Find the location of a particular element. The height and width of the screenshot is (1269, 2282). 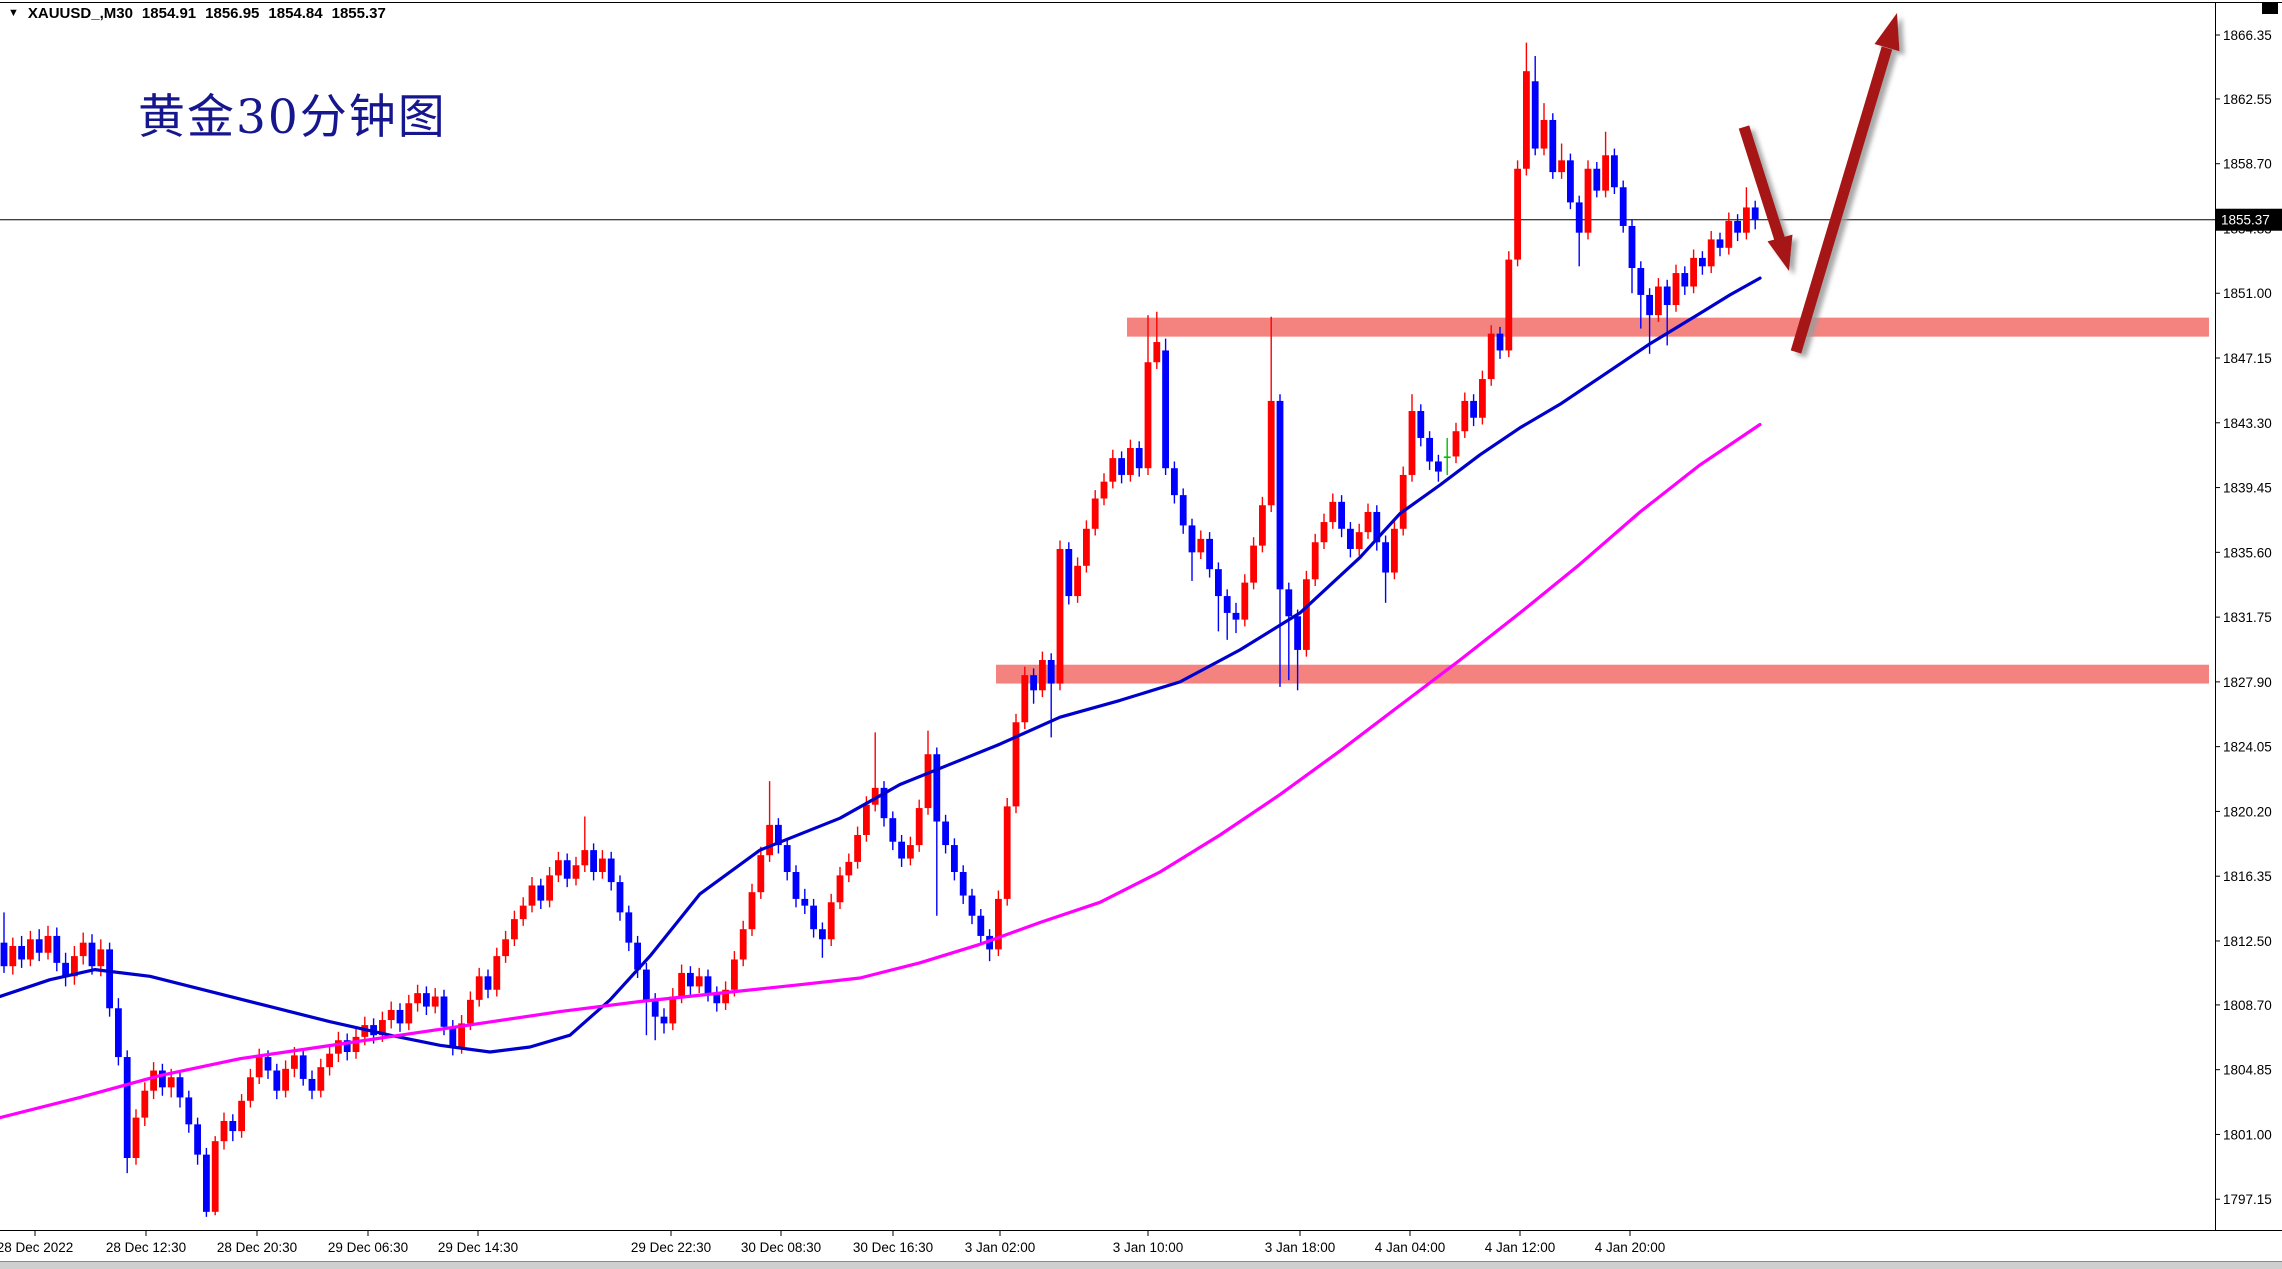

current-price-tag: 1855.37 is located at coordinates (2249, 219).